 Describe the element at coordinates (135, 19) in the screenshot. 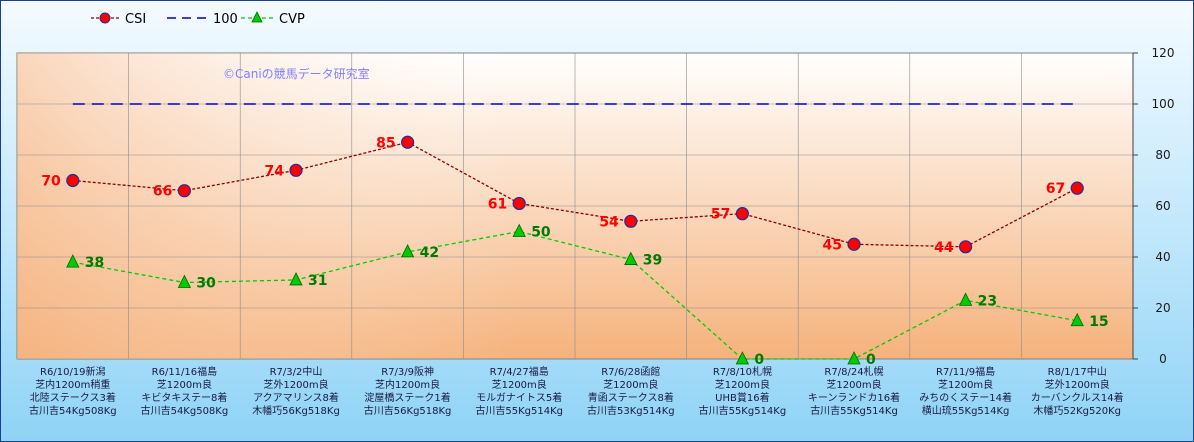

I see `legend-csi-label: CSI` at that location.